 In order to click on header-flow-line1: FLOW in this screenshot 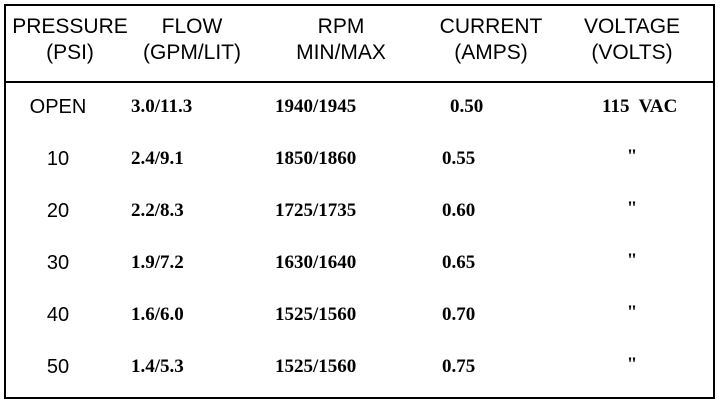, I will do `click(192, 26)`.